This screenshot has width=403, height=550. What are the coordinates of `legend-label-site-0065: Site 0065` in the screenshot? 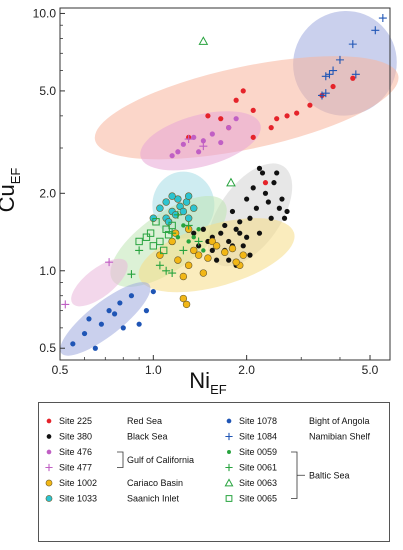 It's located at (258, 499).